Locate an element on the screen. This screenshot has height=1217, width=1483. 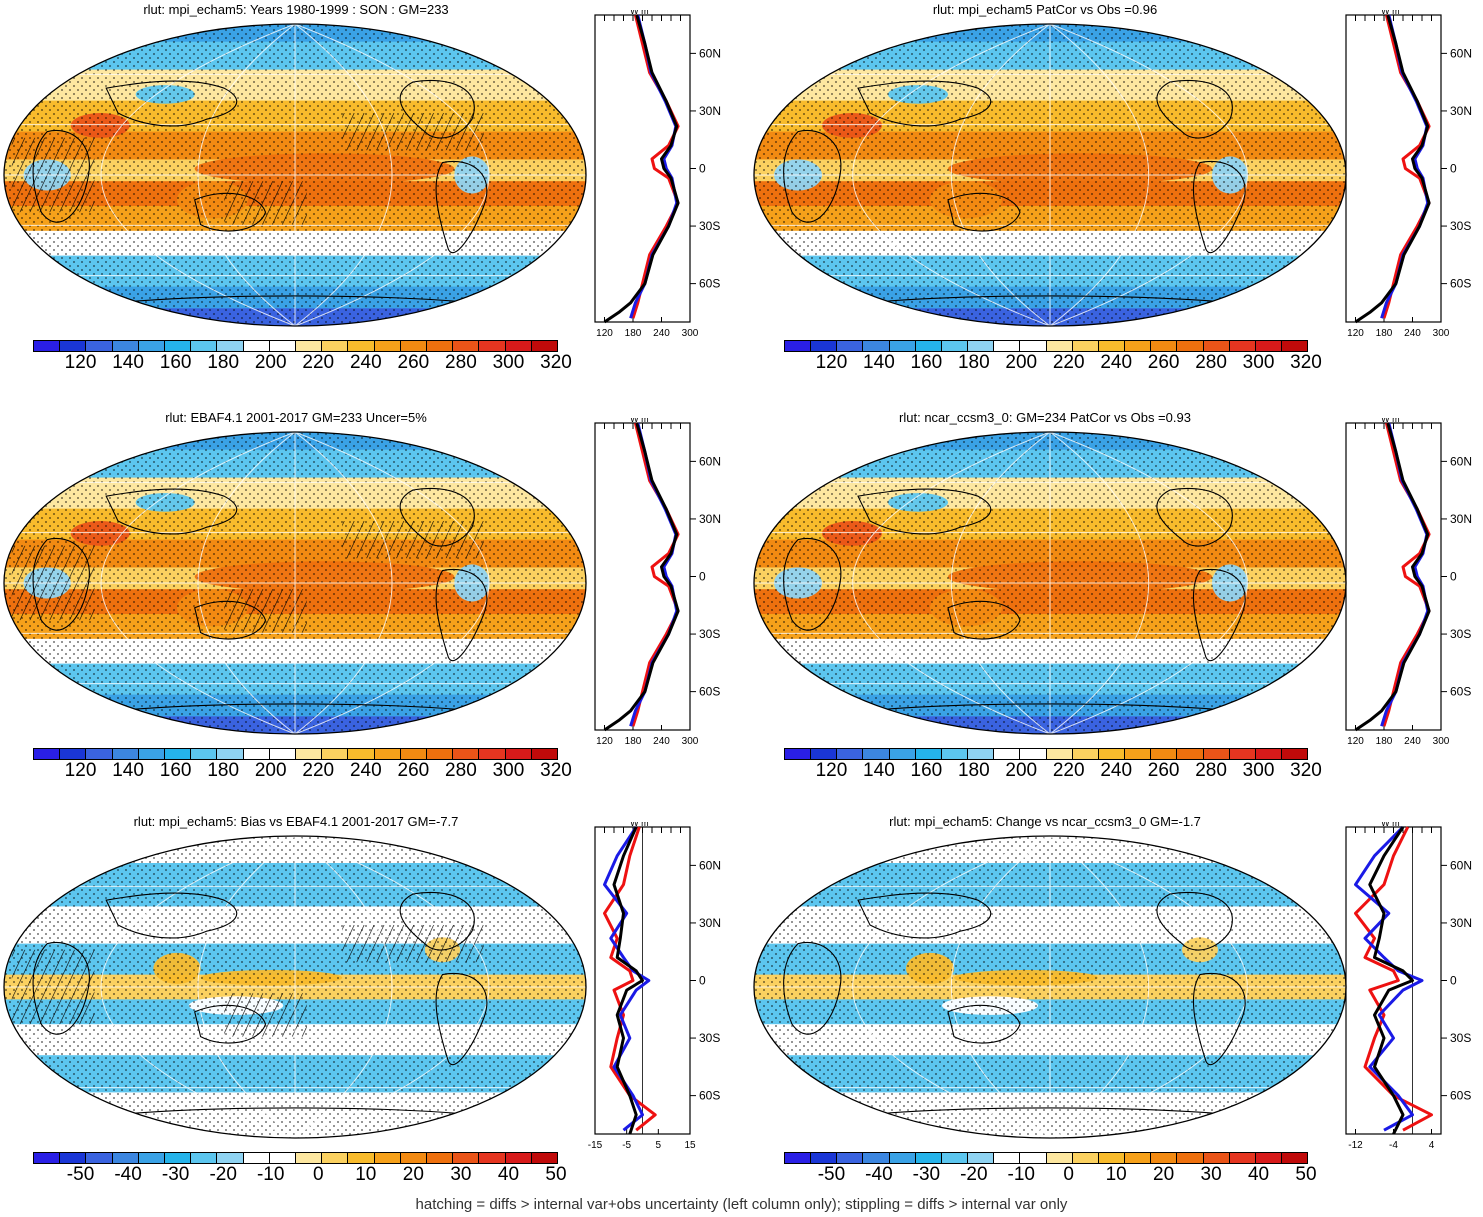
zonal-mean-line-black is located at coordinates (641, 577).